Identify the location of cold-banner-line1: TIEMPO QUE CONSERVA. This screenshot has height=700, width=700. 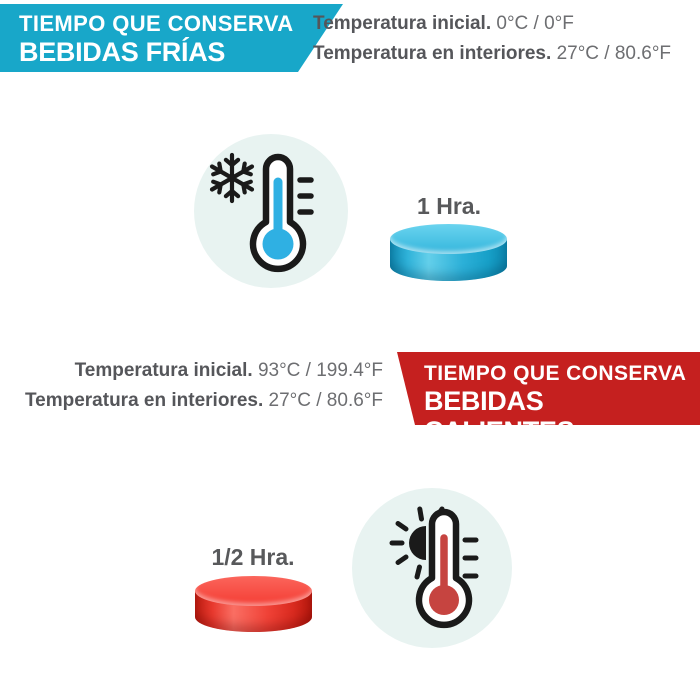
(156, 23).